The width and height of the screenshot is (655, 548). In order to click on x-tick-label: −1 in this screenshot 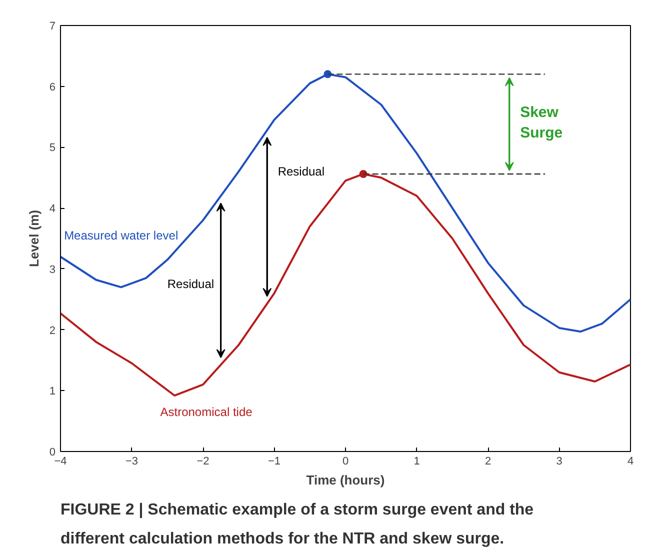, I will do `click(274, 462)`.